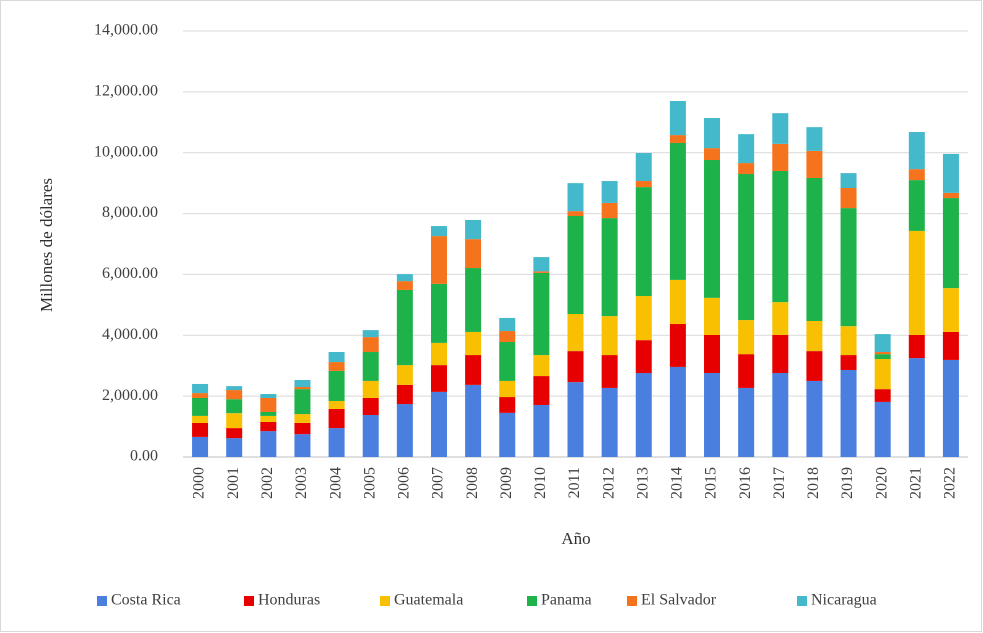 The width and height of the screenshot is (983, 633). I want to click on x-tick-label: 2022, so click(950, 483).